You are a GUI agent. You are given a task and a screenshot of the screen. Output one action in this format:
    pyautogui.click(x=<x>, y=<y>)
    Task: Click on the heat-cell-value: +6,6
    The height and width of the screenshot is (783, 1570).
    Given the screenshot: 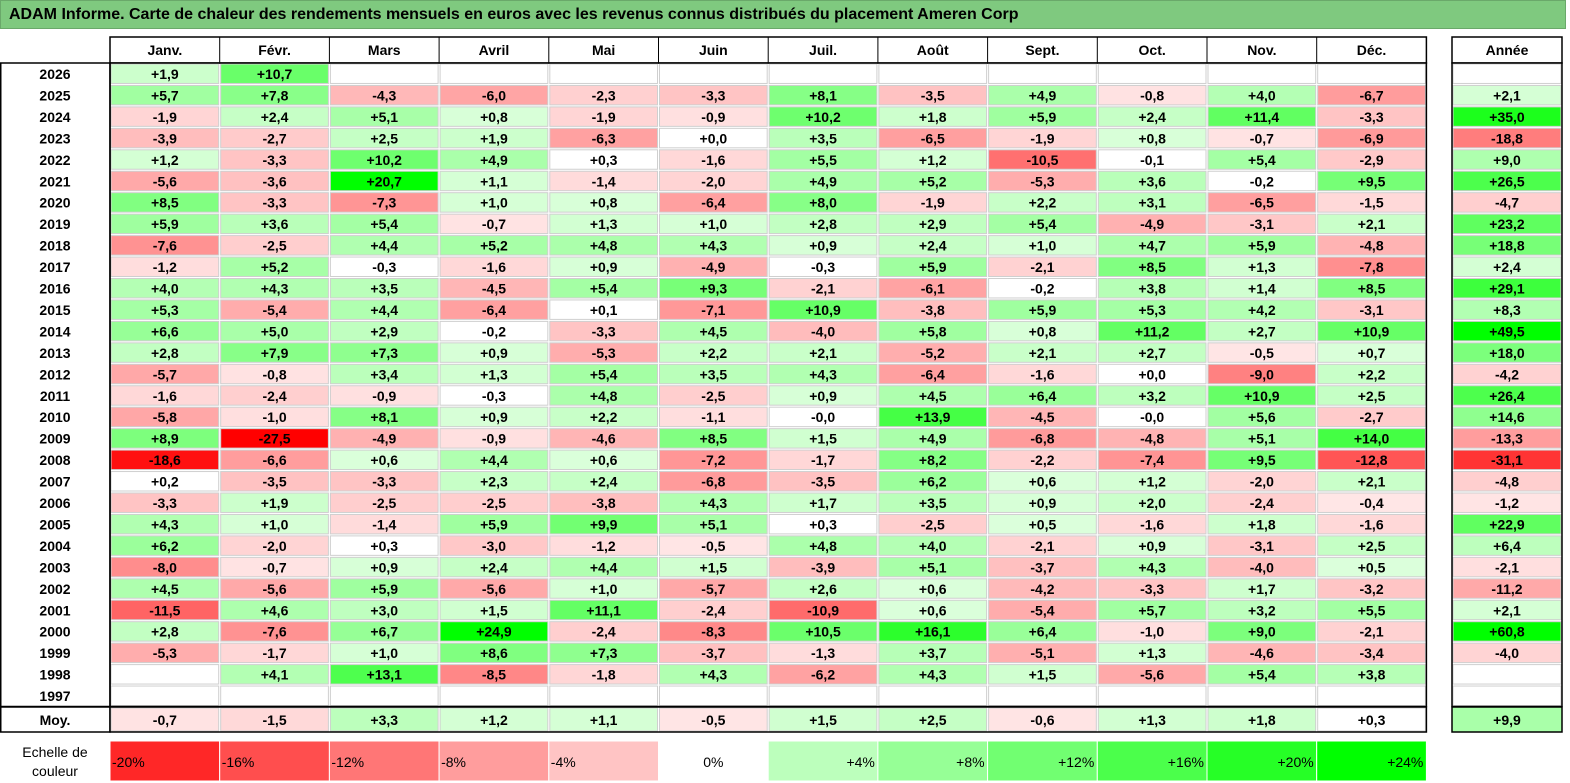 What is the action you would take?
    pyautogui.click(x=165, y=331)
    